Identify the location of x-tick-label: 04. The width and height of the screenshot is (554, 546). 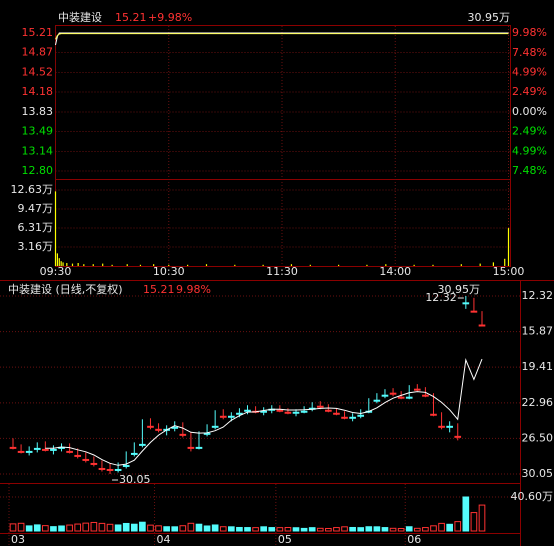
(164, 539).